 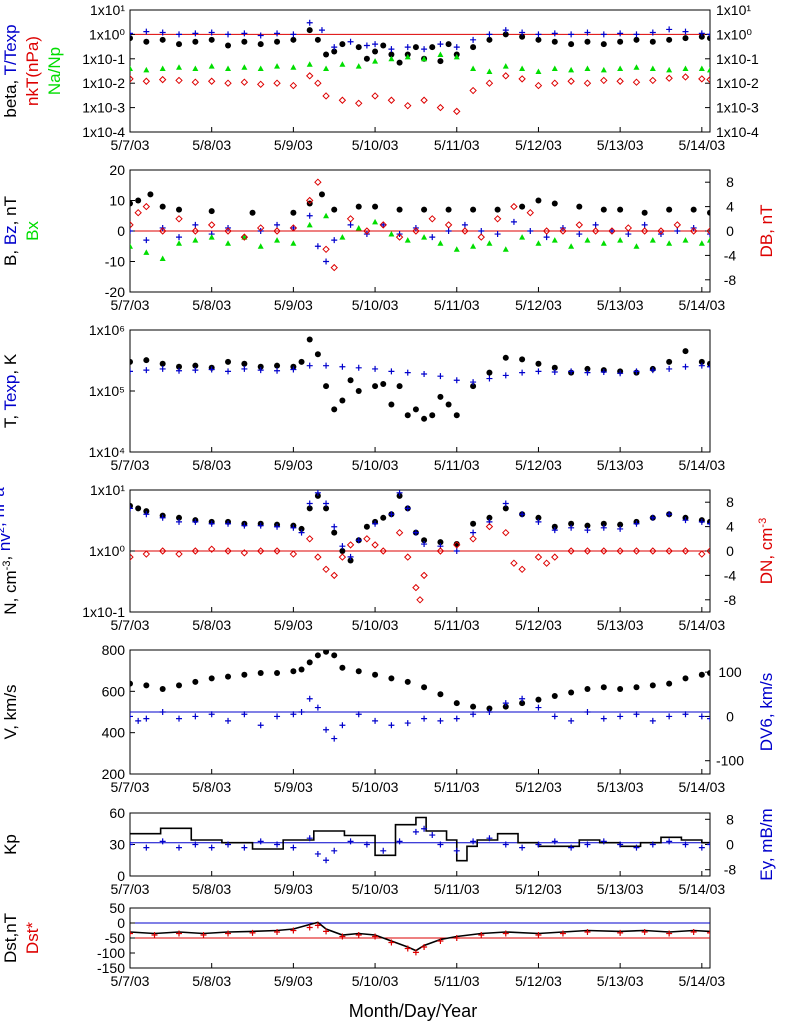 I want to click on y-tick-label: 30, so click(x=117, y=845).